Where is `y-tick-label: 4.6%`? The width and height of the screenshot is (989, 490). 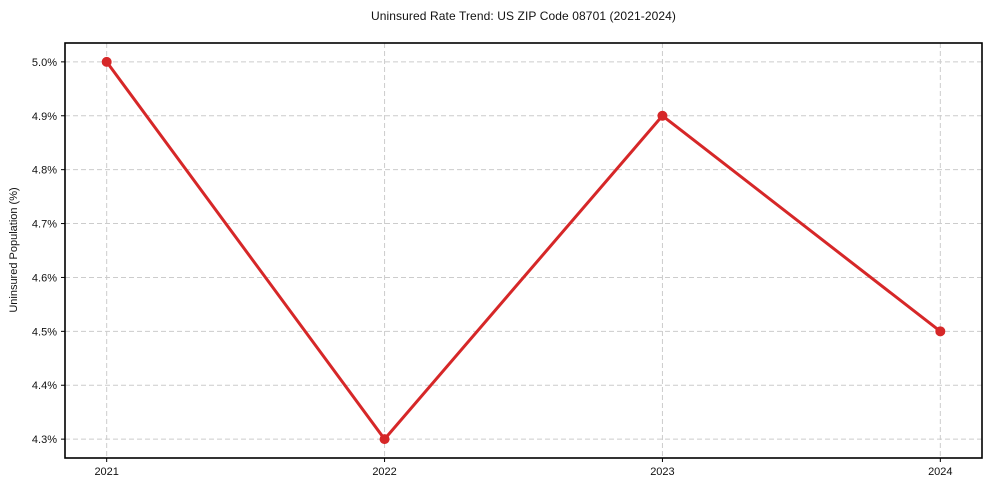 y-tick-label: 4.6% is located at coordinates (44, 278).